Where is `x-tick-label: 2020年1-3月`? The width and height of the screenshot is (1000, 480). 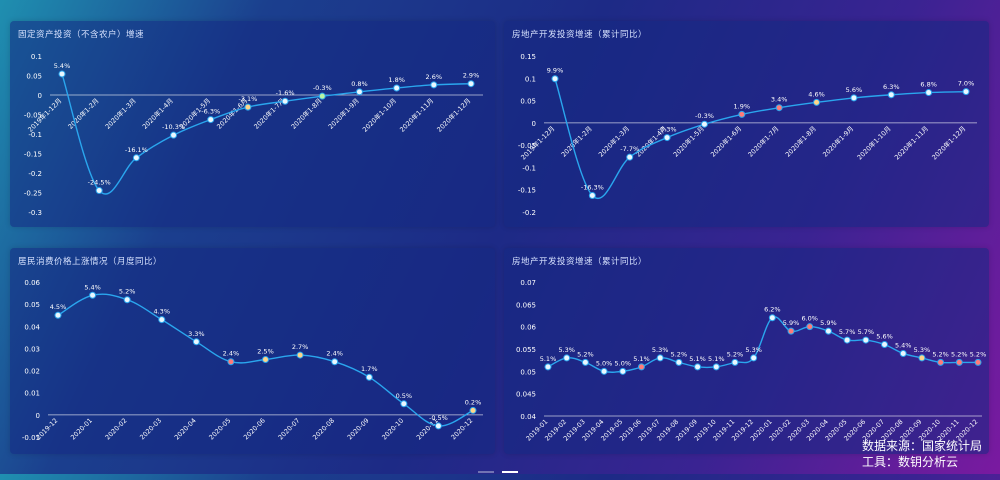 x-tick-label: 2020年1-3月 is located at coordinates (613, 141).